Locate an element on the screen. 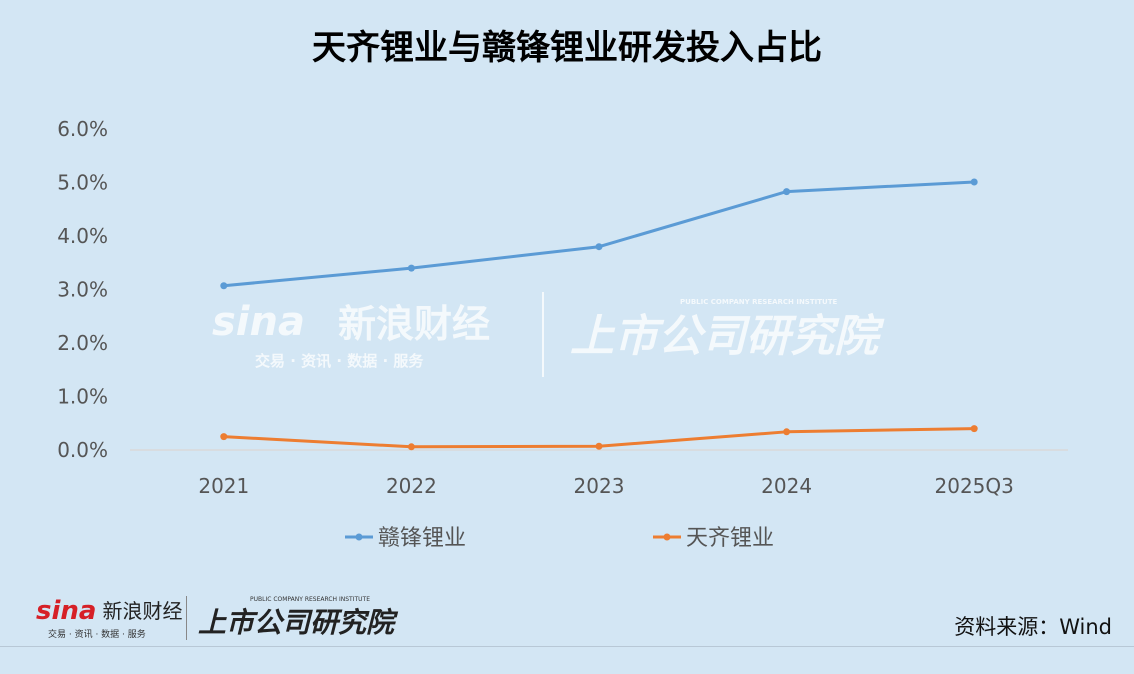 This screenshot has height=674, width=1134. y-tick-label: 0.0% is located at coordinates (82, 450).